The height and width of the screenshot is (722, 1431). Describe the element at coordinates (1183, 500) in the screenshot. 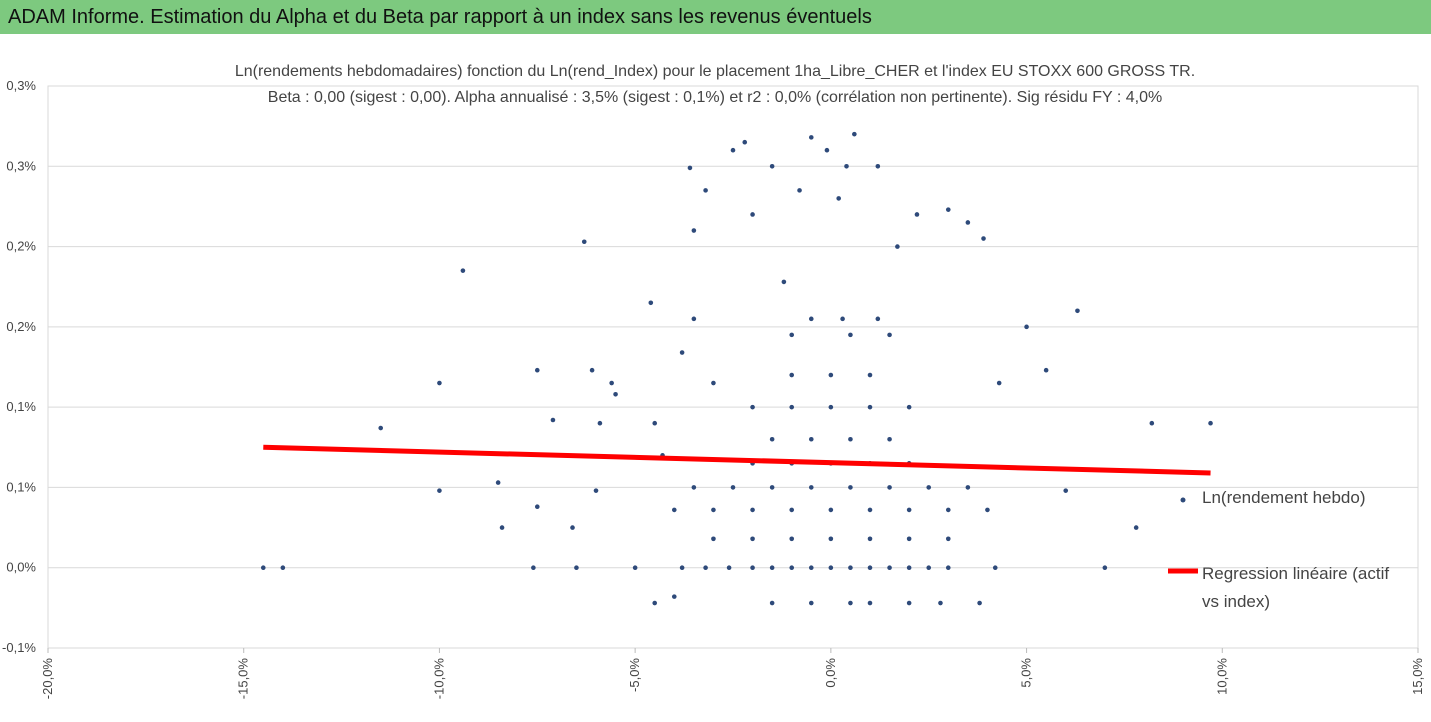

I see `legend-swatch` at that location.